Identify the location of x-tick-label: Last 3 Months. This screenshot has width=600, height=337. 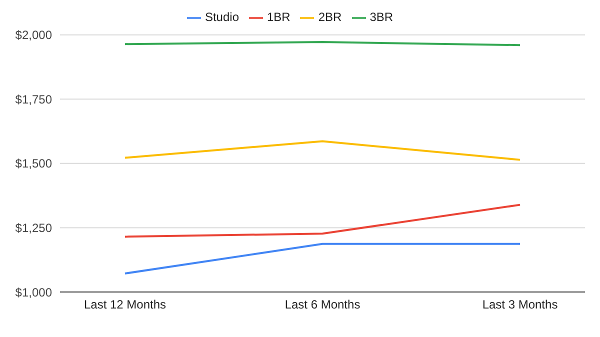
(520, 305).